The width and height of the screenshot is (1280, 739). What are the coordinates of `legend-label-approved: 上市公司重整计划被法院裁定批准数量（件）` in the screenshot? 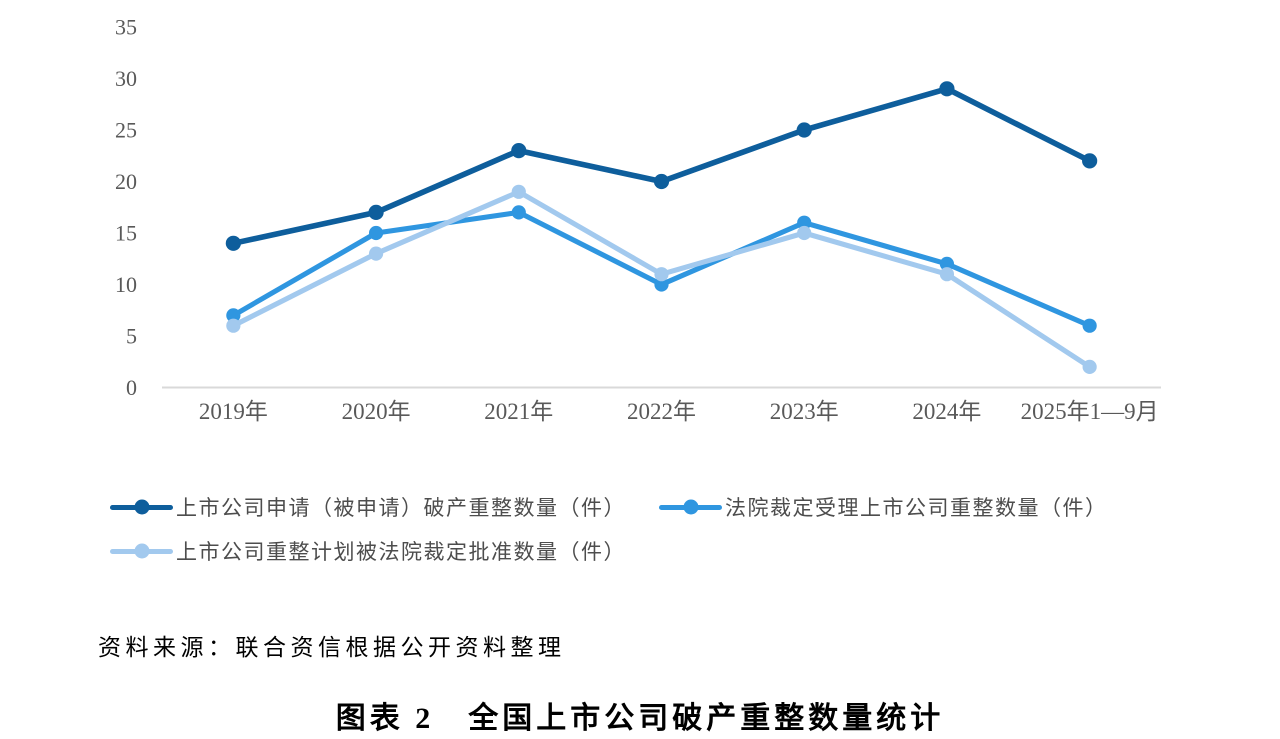 It's located at (401, 552).